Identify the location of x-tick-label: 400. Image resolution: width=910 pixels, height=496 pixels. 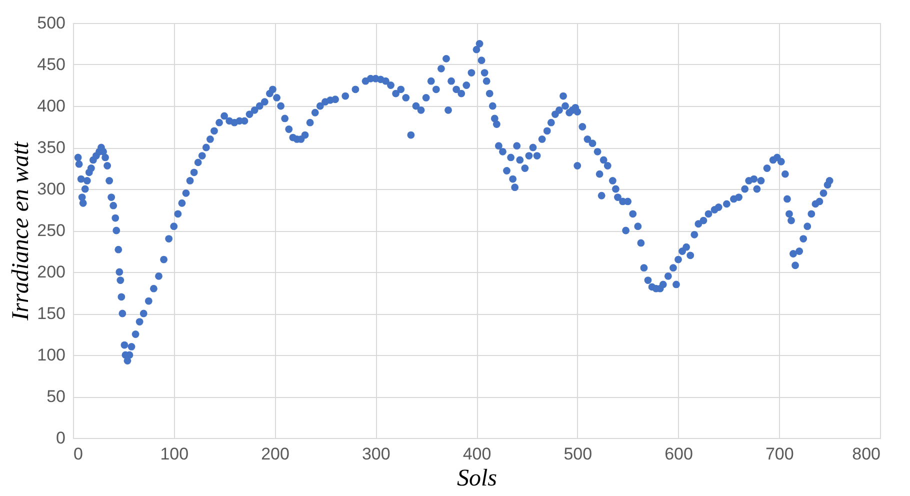
(477, 454).